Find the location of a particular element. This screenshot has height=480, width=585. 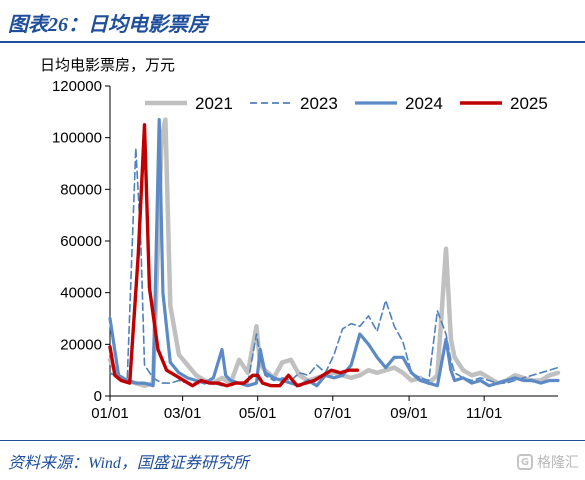

y-tick-label: 40000 is located at coordinates (81, 293).